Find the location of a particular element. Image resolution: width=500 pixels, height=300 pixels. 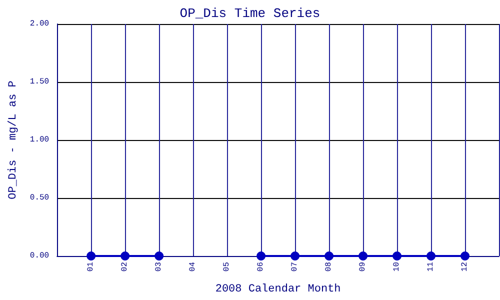

y-tick-label: 1.00 is located at coordinates (40, 140).